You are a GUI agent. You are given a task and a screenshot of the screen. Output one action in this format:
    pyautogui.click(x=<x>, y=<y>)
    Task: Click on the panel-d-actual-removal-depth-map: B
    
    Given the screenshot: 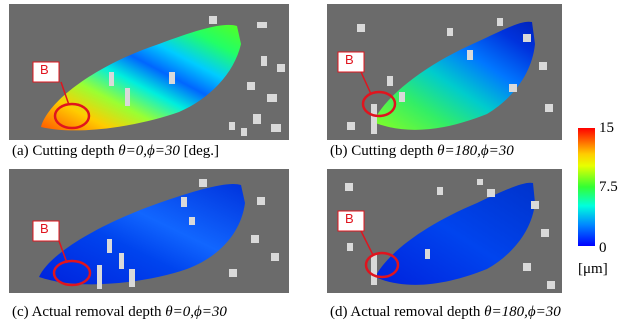 What is the action you would take?
    pyautogui.click(x=444, y=231)
    